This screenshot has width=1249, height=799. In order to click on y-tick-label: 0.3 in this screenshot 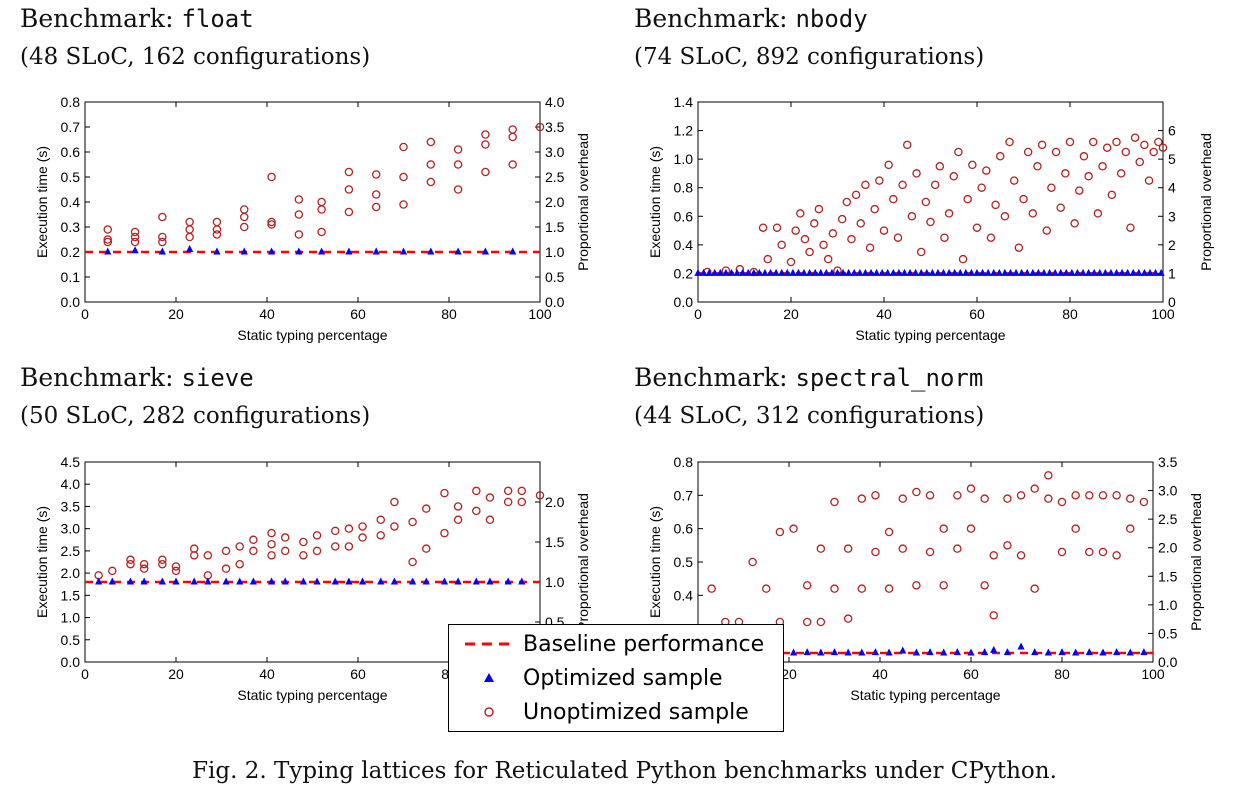, I will do `click(71, 227)`.